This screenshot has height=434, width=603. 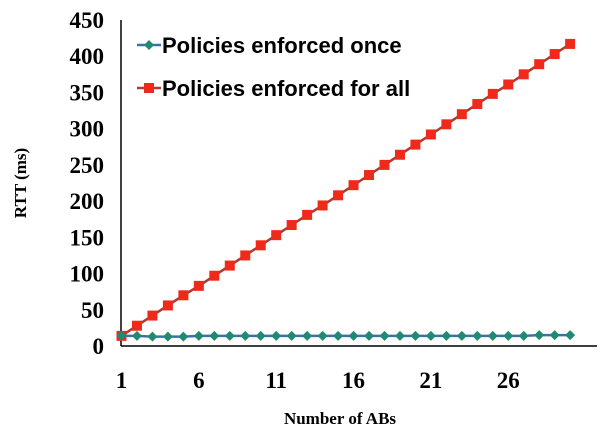 I want to click on legend-label-once: Policies enforced once, so click(x=282, y=45).